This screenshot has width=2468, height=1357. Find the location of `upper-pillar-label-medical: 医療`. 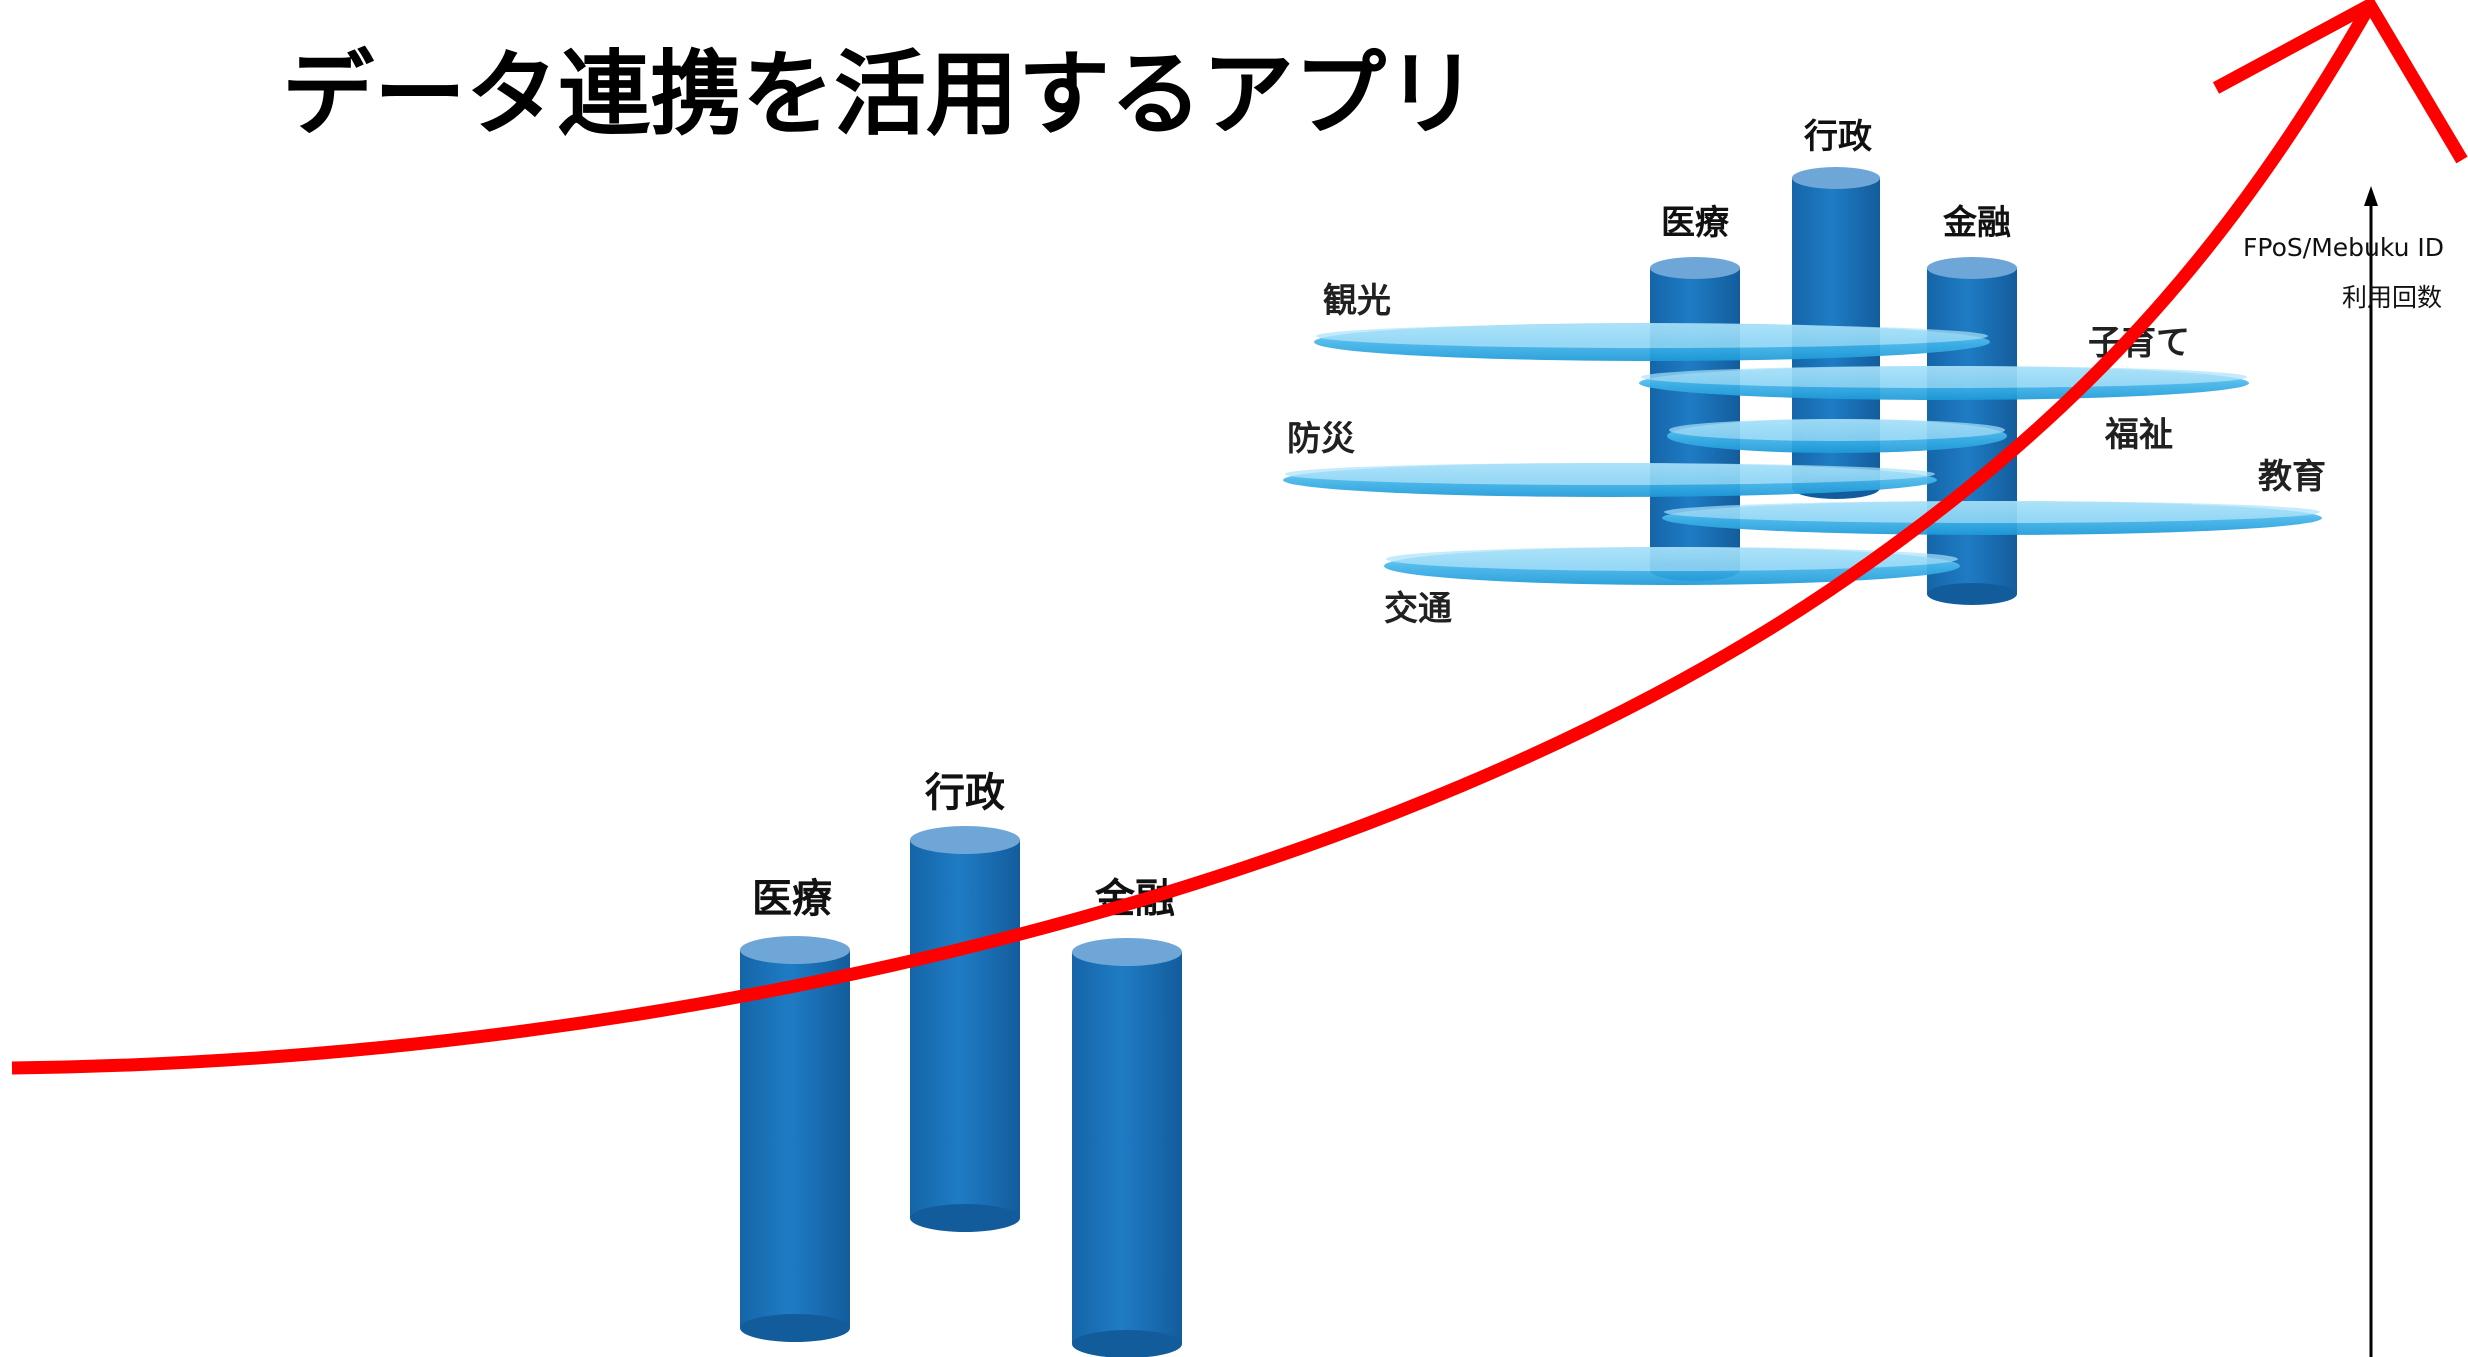

upper-pillar-label-medical: 医療 is located at coordinates (1695, 223).